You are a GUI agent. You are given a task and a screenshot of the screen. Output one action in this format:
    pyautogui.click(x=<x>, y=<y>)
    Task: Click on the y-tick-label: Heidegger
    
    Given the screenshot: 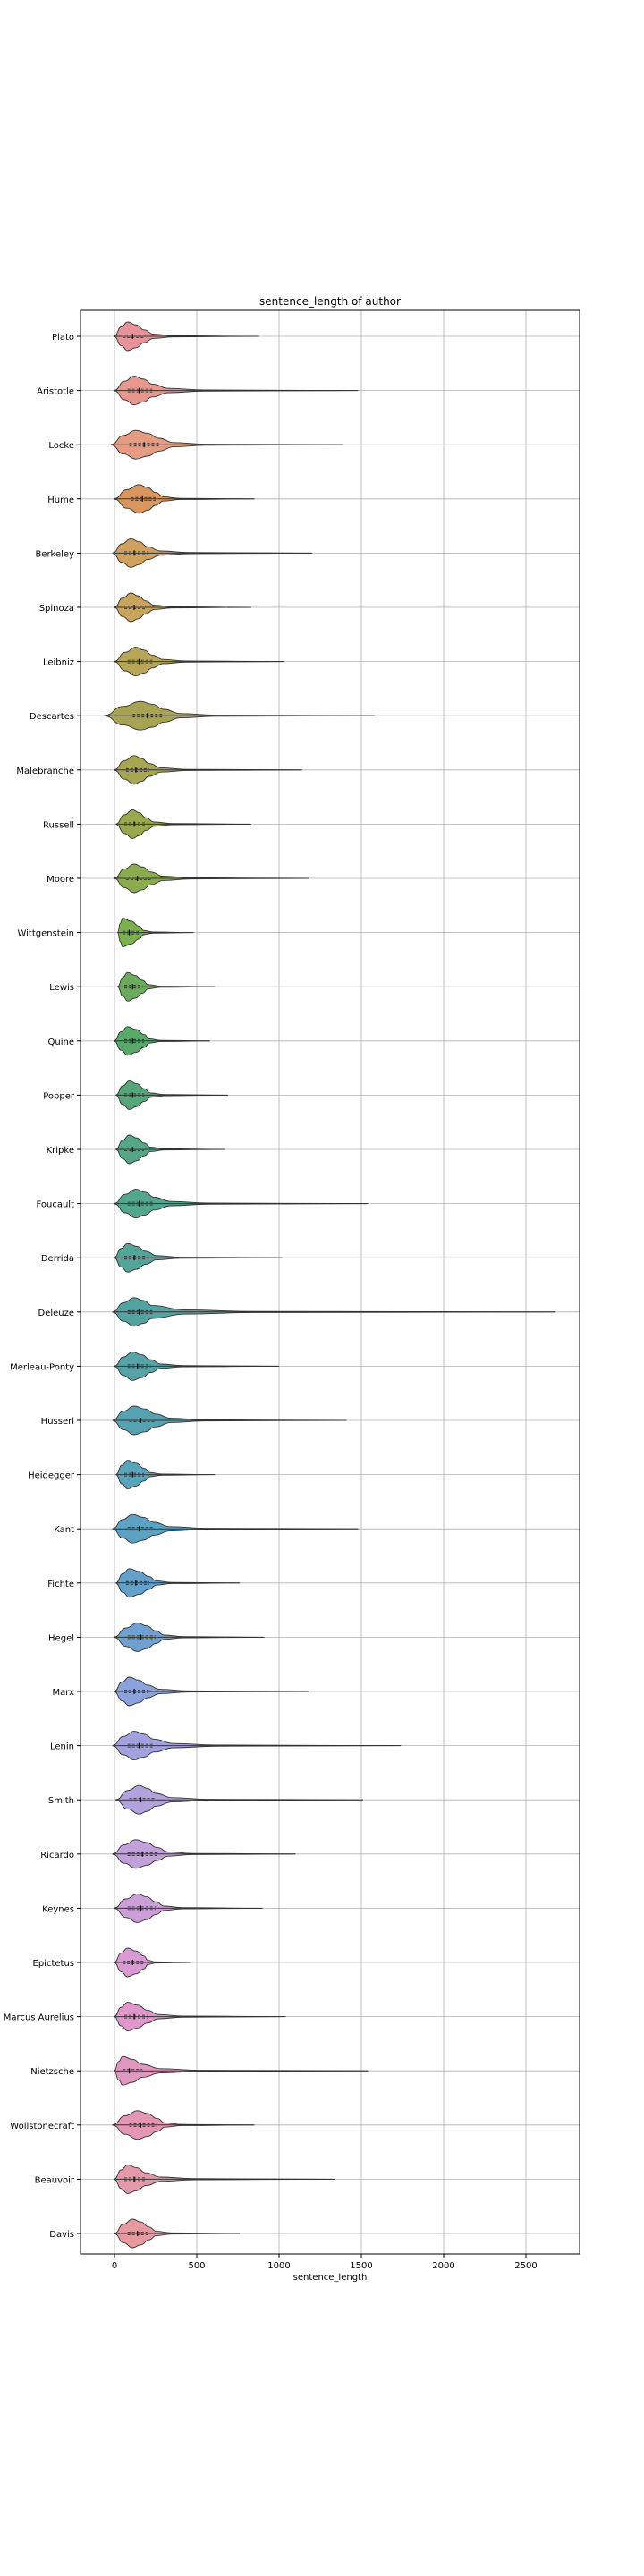 What is the action you would take?
    pyautogui.click(x=51, y=1476)
    